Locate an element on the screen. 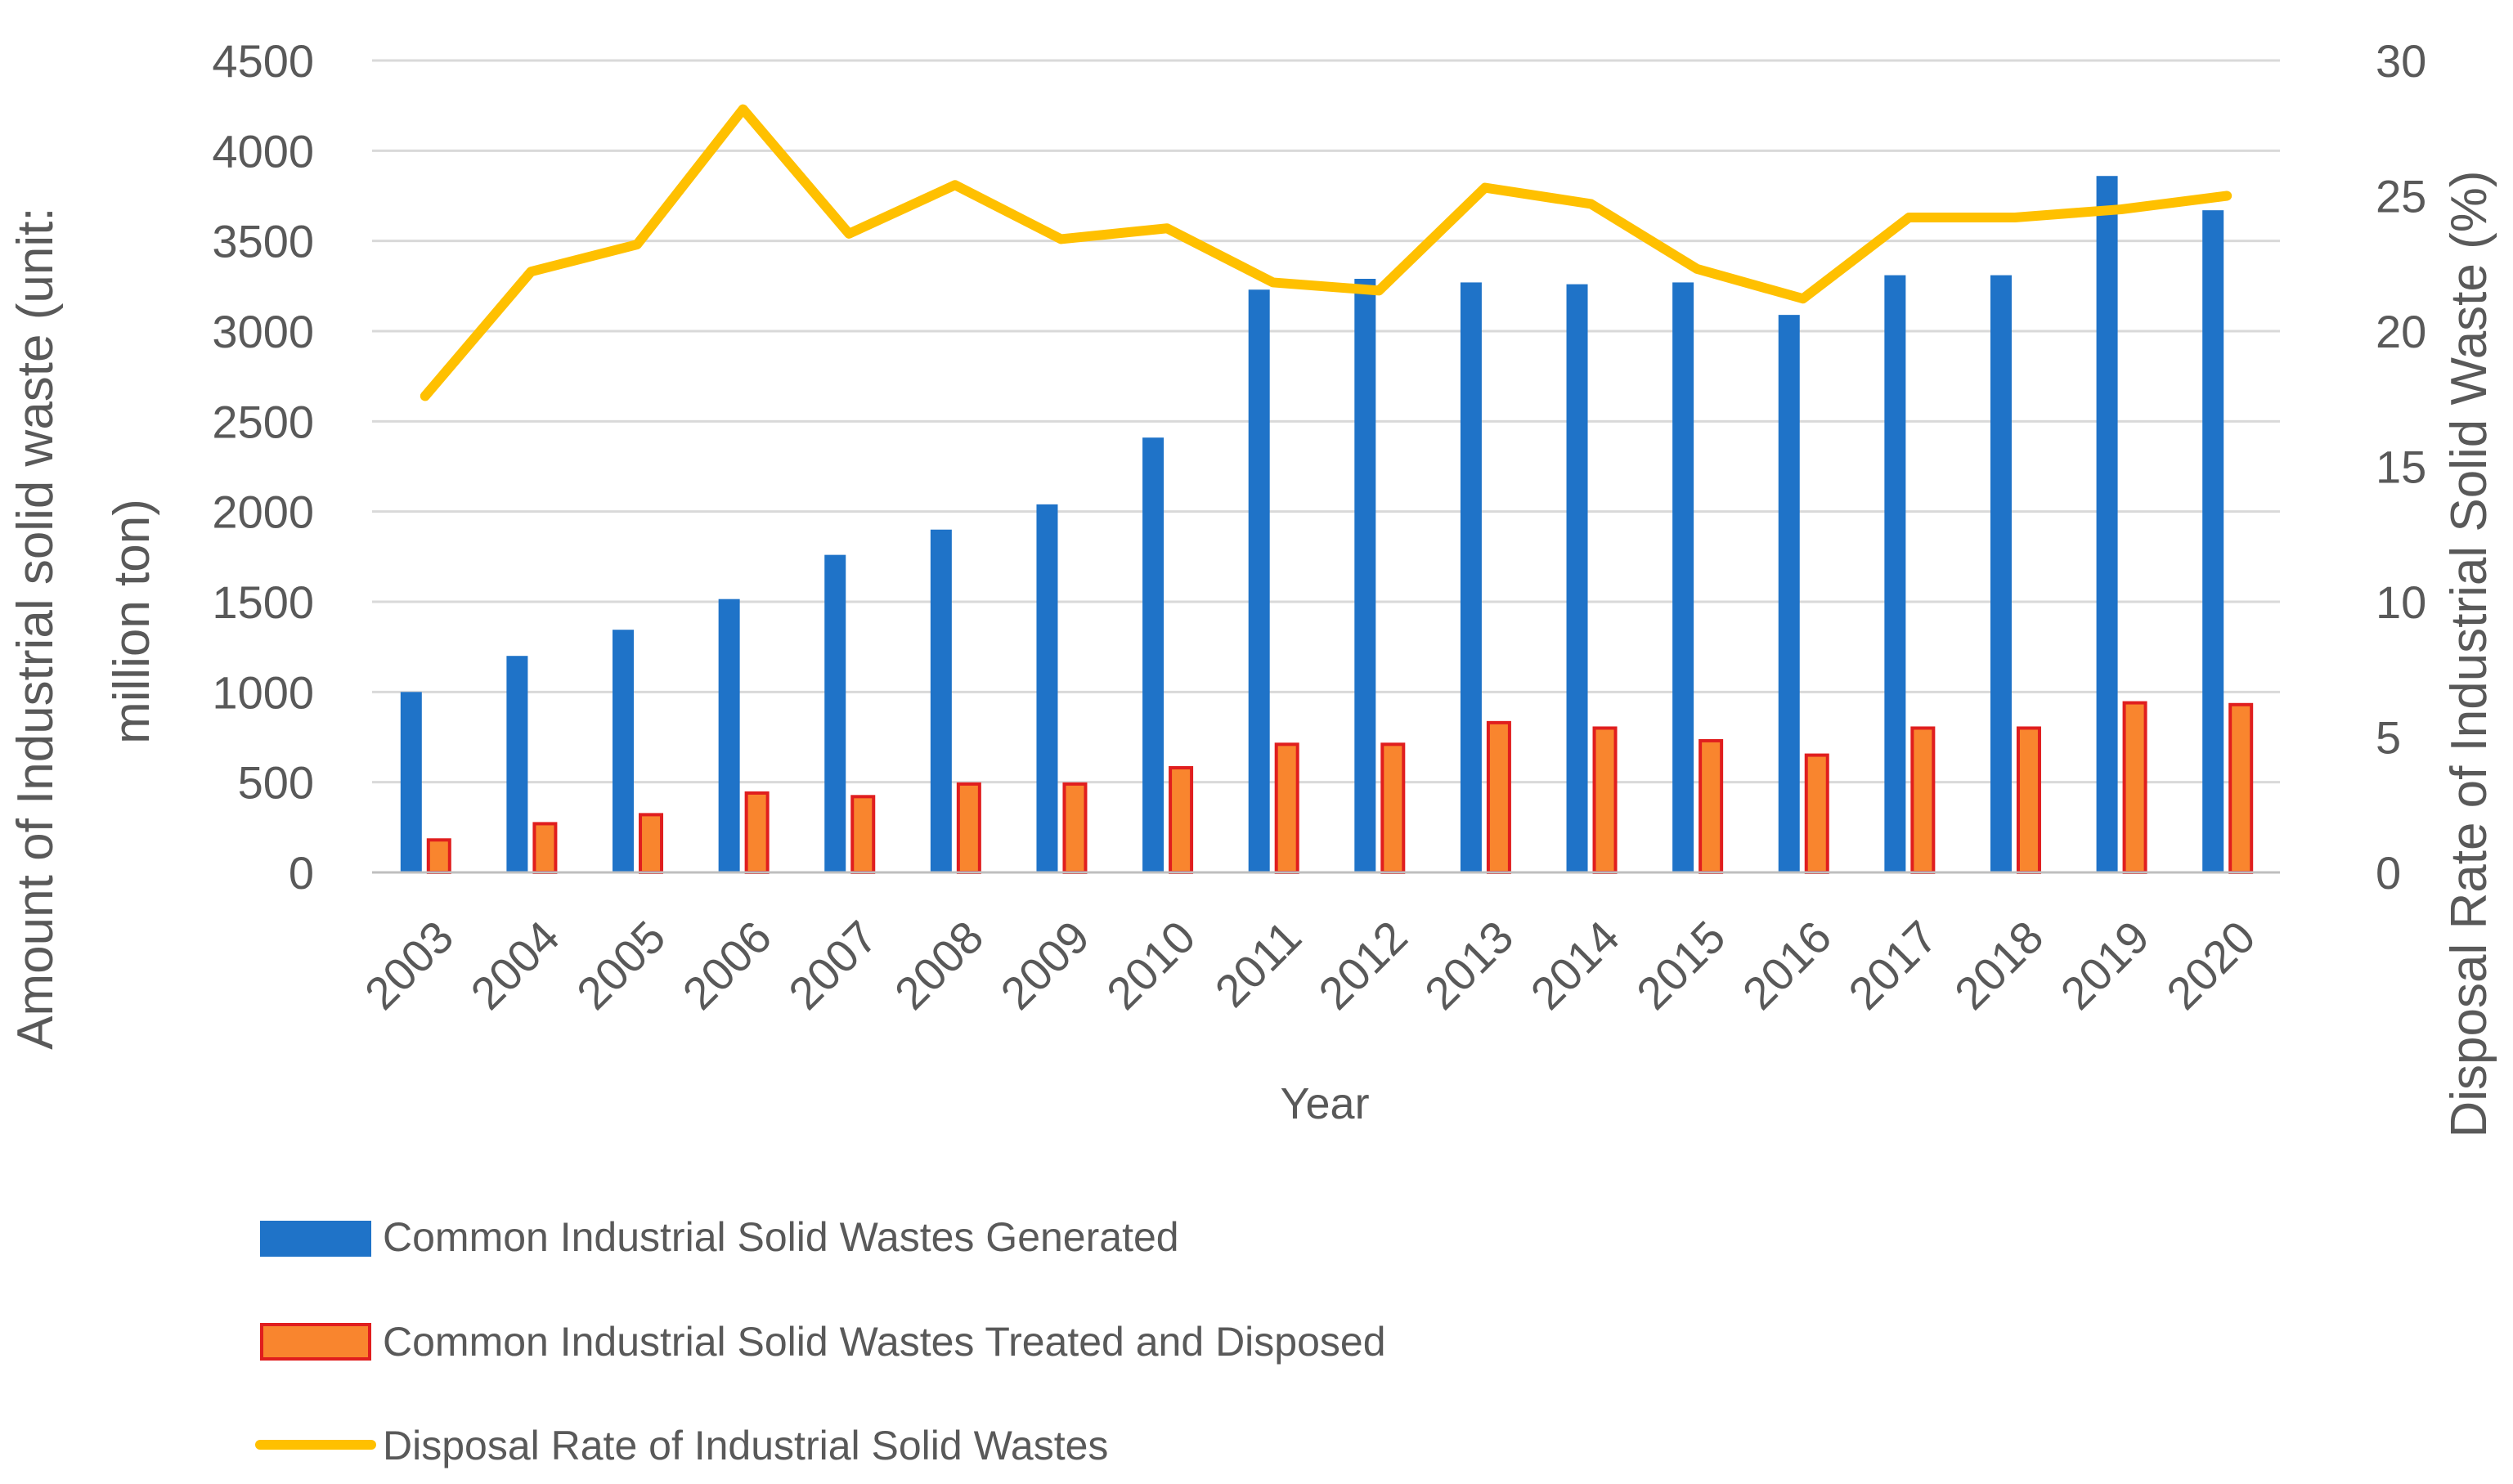 The width and height of the screenshot is (2513, 1484). bar-treated-2010 is located at coordinates (1181, 820).